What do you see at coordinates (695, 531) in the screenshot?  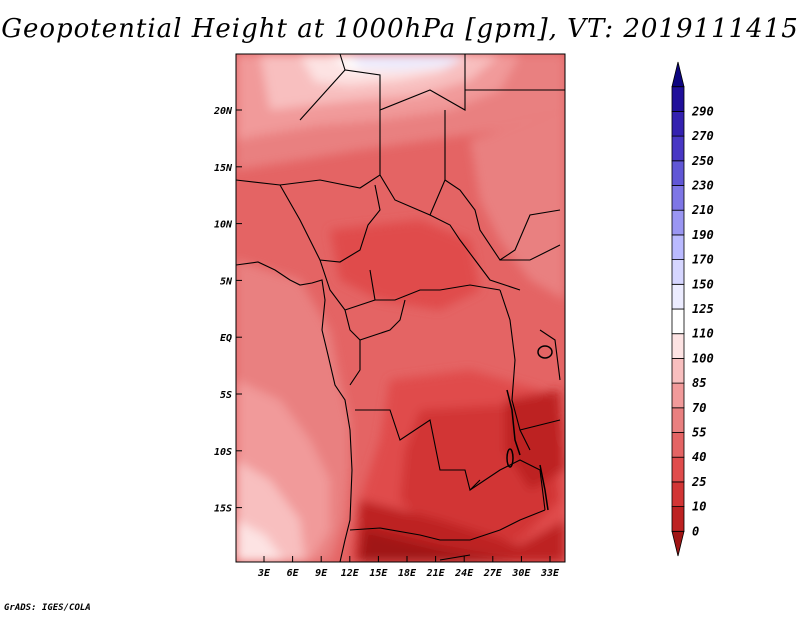 I see `colorbar-label: 0` at bounding box center [695, 531].